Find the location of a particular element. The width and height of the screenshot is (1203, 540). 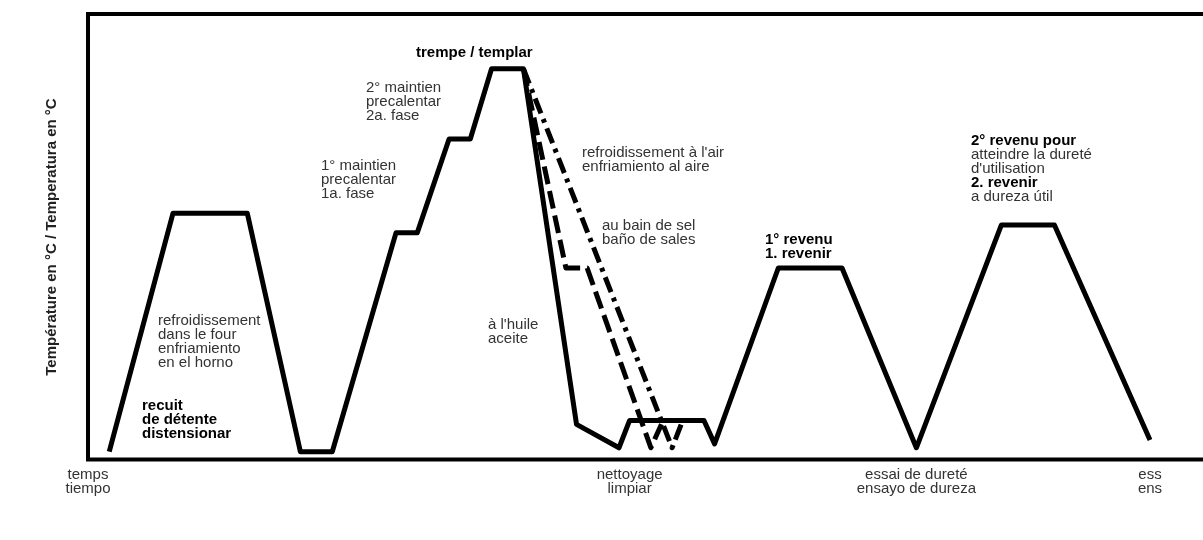

annotation: à l'huile aceite is located at coordinates (513, 330).